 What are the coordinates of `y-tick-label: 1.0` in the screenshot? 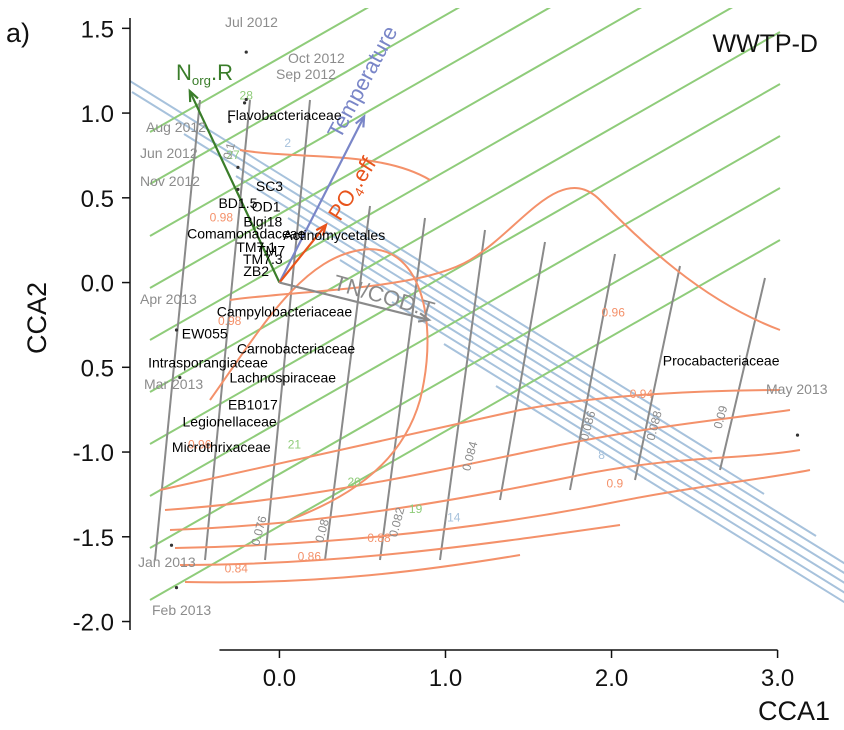 It's located at (97, 114).